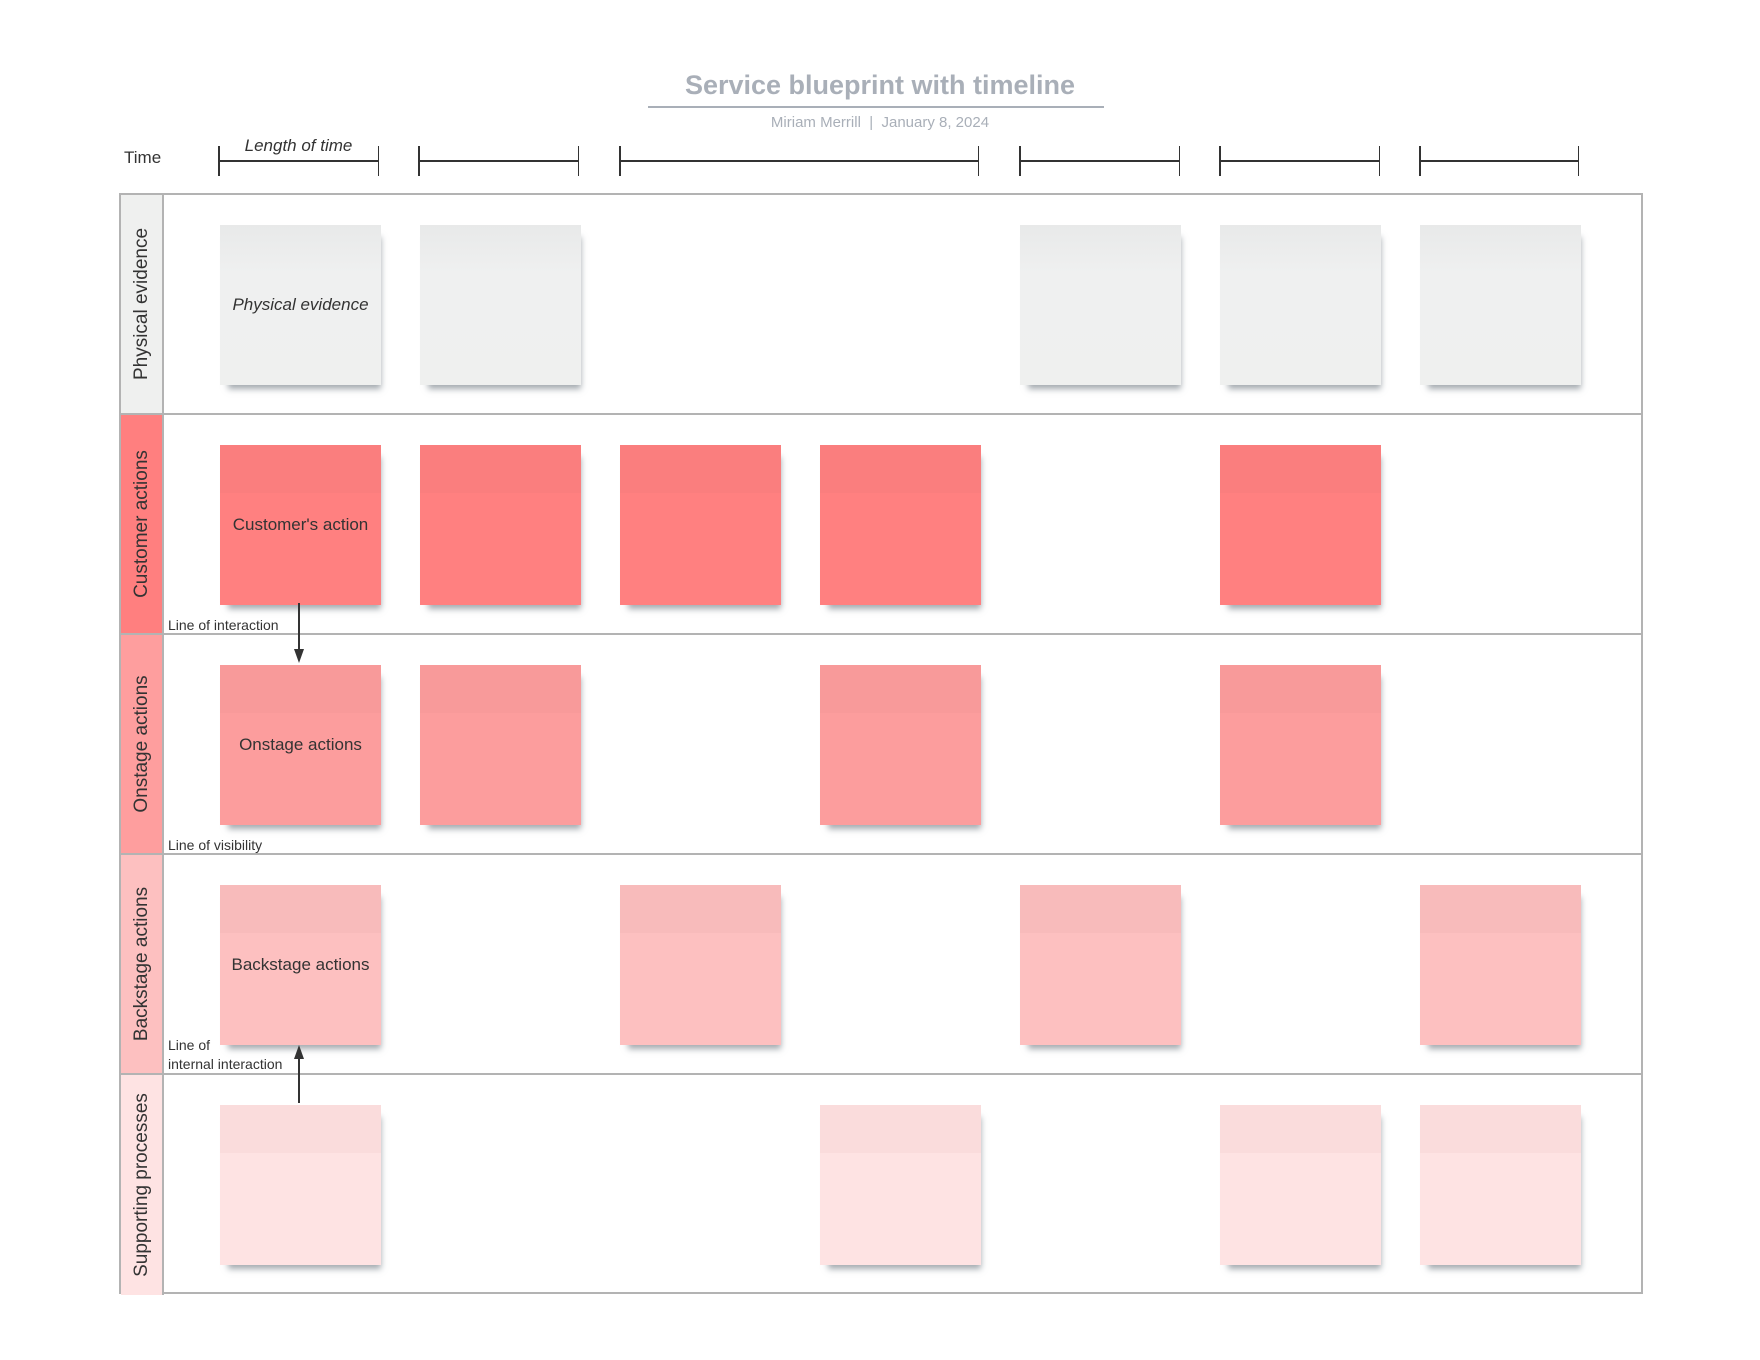 The image size is (1760, 1360). I want to click on sticky-note: Backstage actions, so click(300, 965).